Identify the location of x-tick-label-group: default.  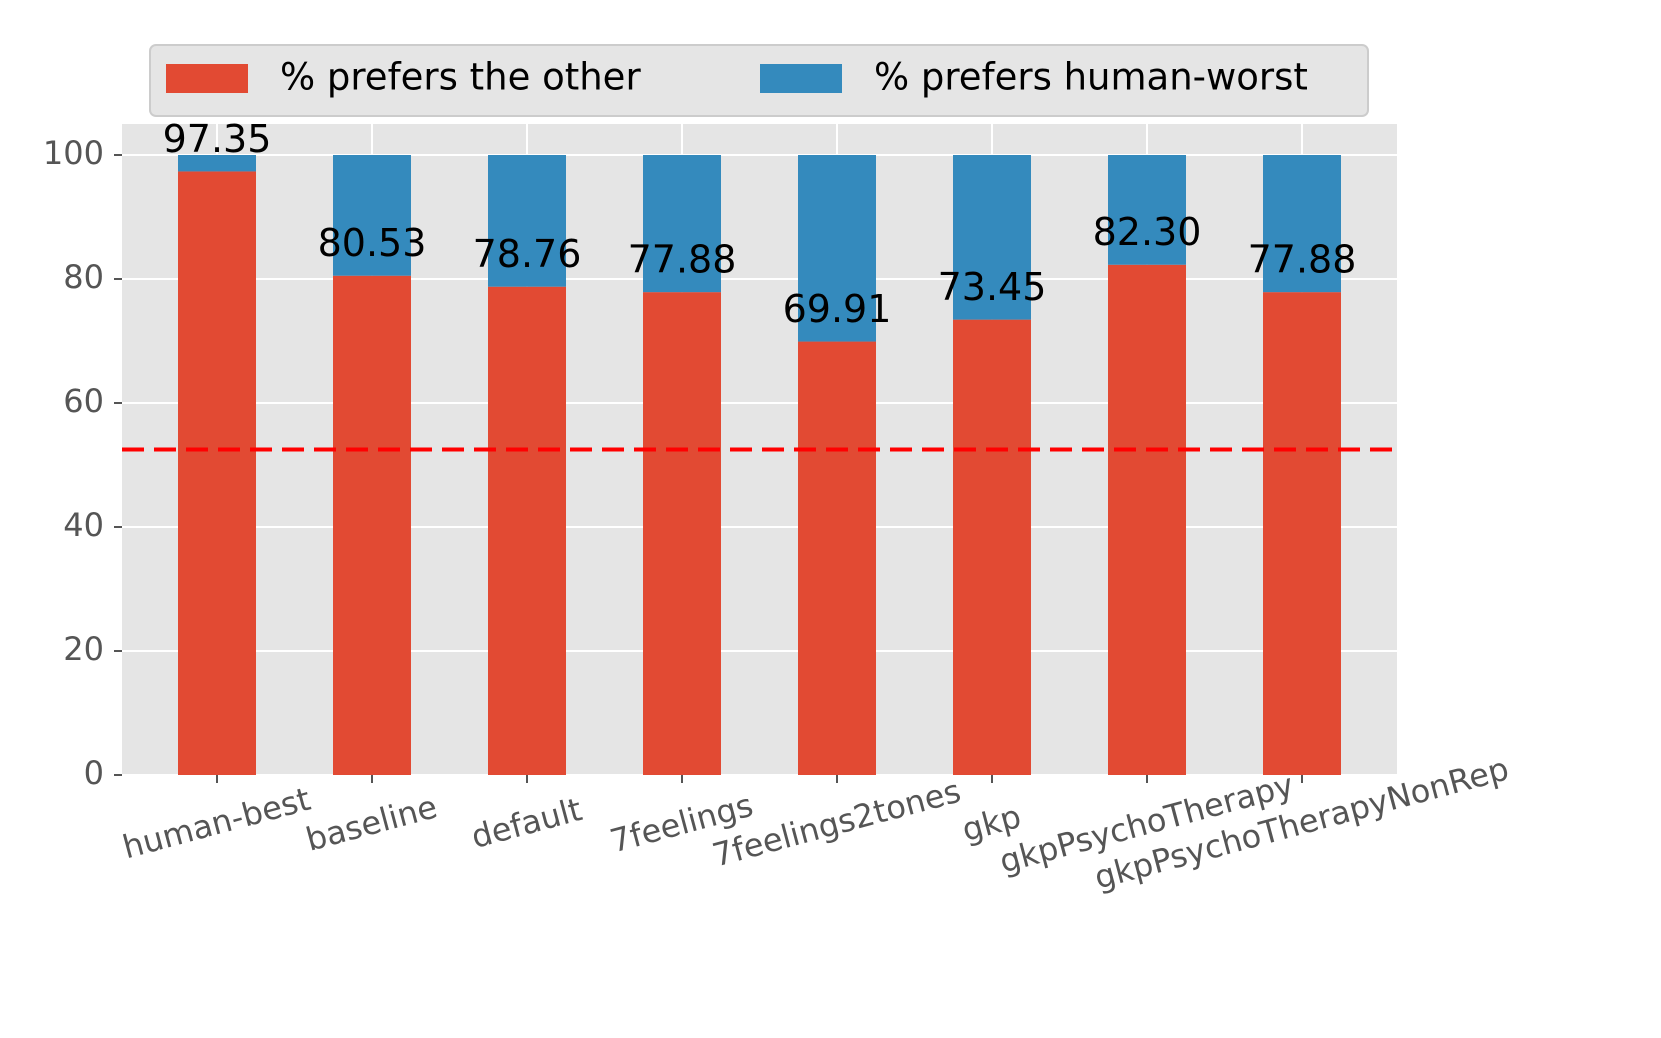
(526, 823).